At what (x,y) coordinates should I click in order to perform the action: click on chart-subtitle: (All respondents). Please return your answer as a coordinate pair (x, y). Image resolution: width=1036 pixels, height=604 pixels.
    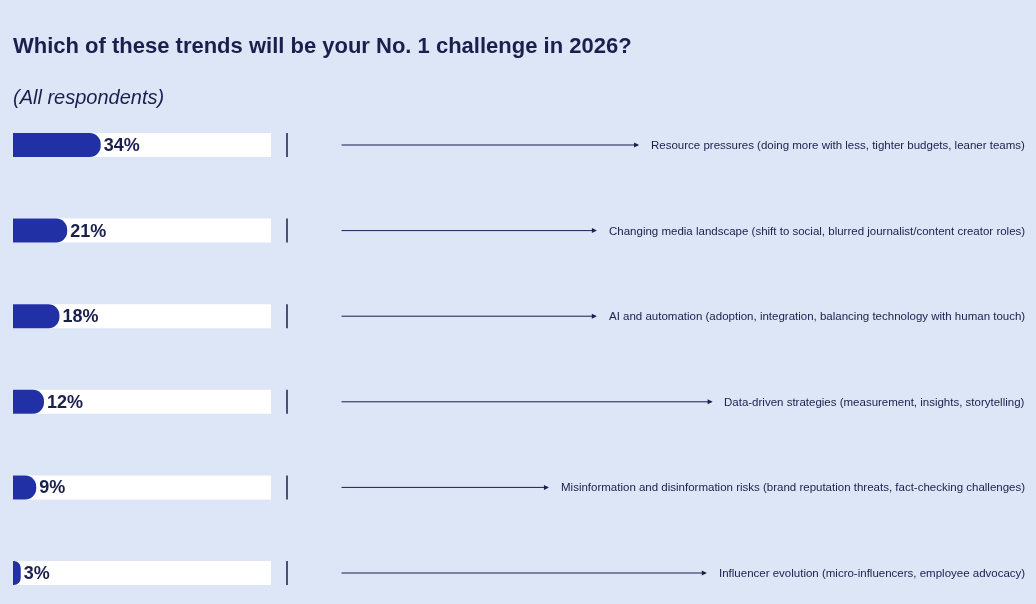
    Looking at the image, I should click on (89, 97).